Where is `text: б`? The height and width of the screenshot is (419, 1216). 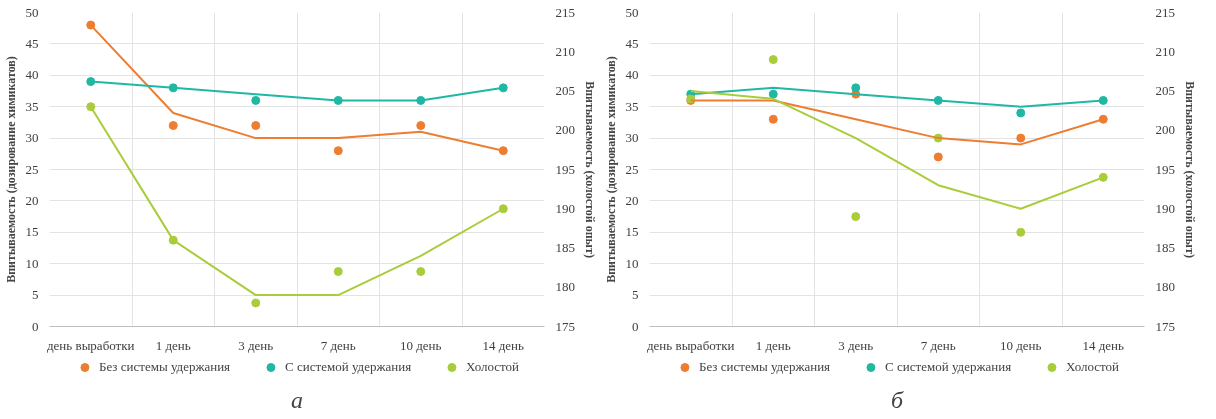
text: б is located at coordinates (897, 400).